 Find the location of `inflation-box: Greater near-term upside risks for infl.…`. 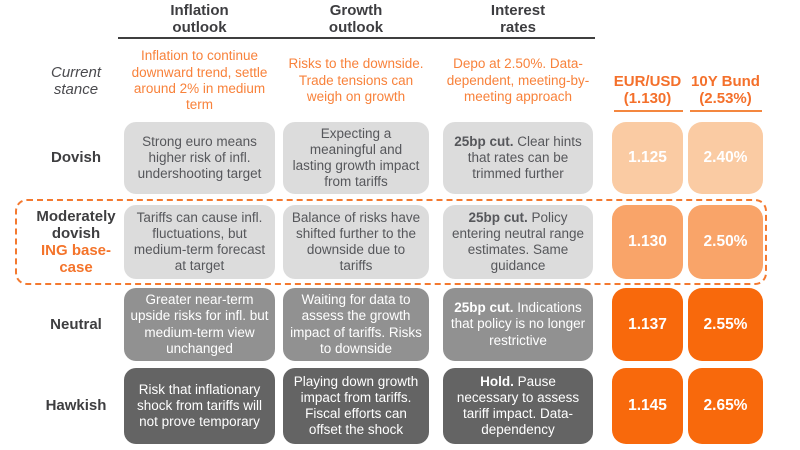

inflation-box: Greater near-term upside risks for infl.… is located at coordinates (199, 324).